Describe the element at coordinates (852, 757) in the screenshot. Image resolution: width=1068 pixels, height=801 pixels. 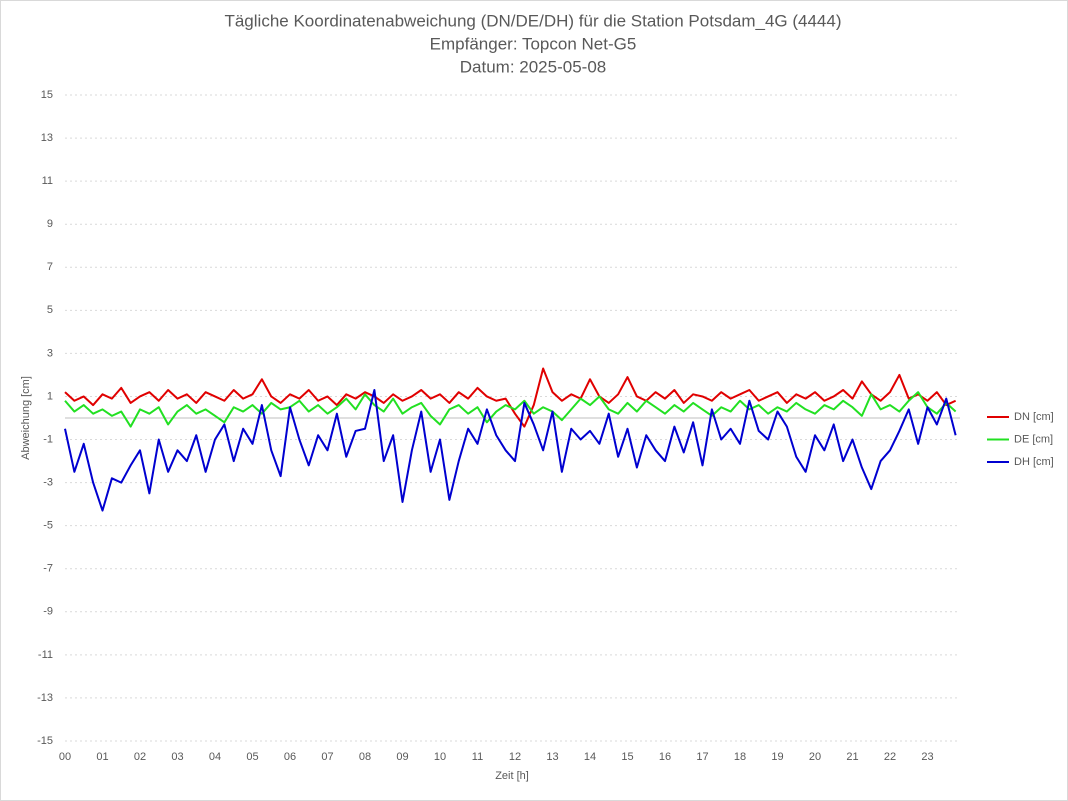
I see `x-tick-label: 21` at that location.